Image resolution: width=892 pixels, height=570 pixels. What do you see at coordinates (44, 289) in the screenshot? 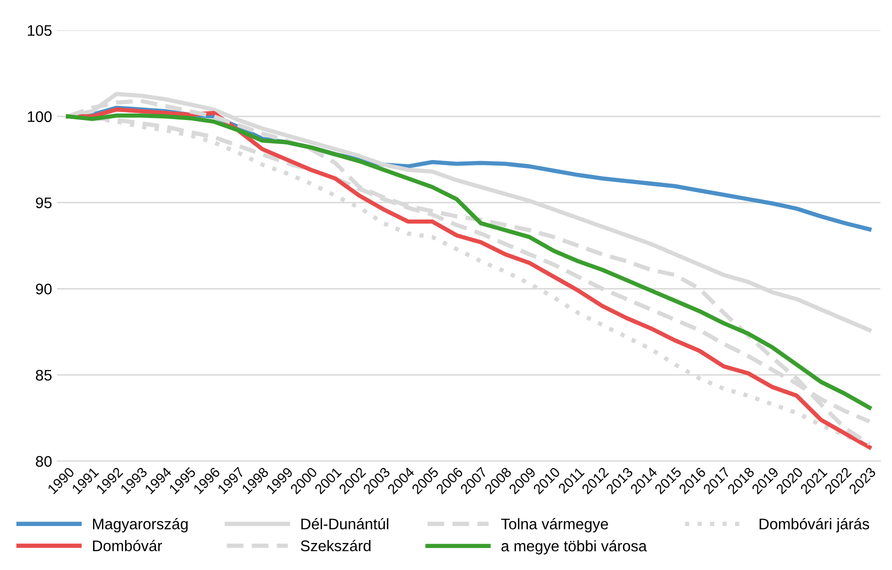
I see `y-tick-label: 90` at bounding box center [44, 289].